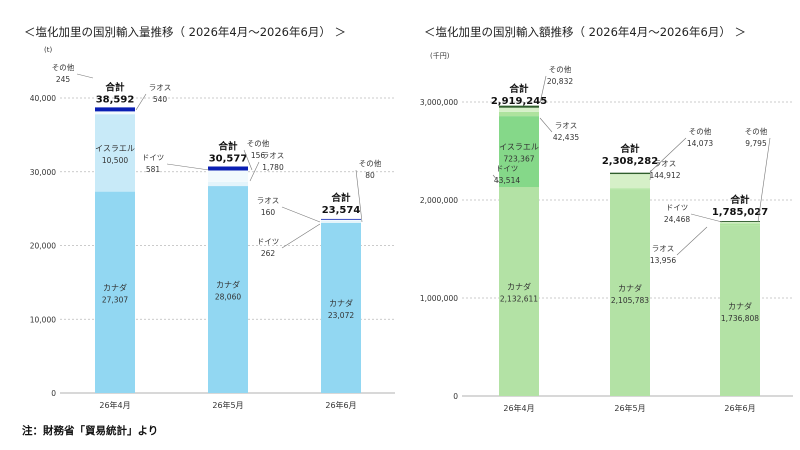 The image size is (800, 450). I want to click on chart-2-unit: (千円), so click(440, 55).